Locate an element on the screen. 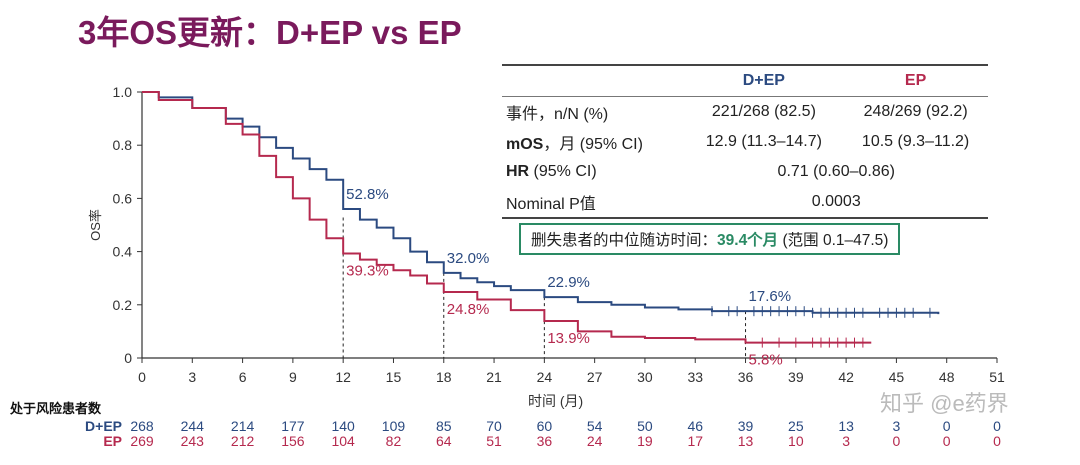  x-tick-label: 12 is located at coordinates (343, 377).